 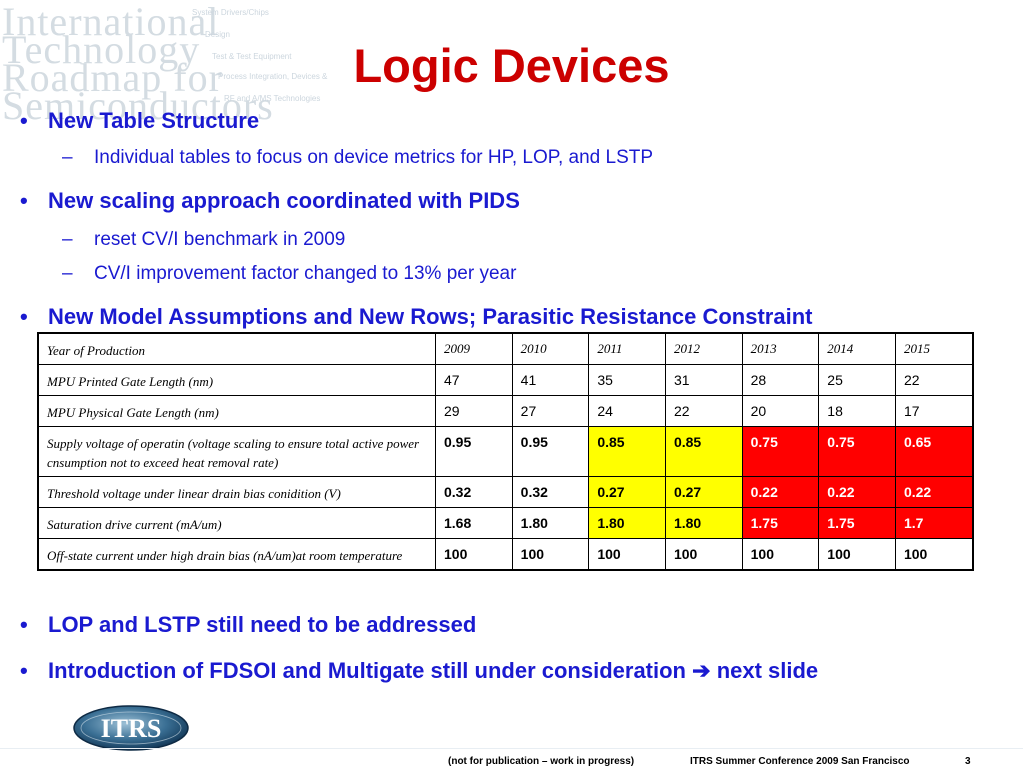 What do you see at coordinates (474, 411) in the screenshot?
I see `table-cell: 29` at bounding box center [474, 411].